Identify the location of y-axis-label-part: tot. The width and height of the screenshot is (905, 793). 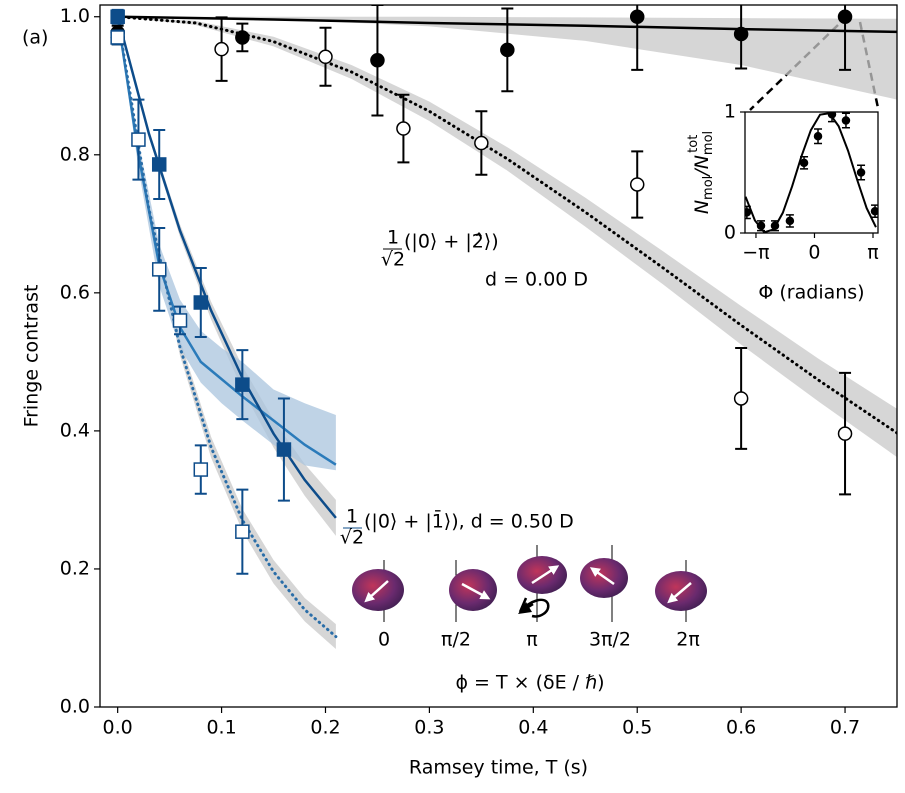
(693, 144).